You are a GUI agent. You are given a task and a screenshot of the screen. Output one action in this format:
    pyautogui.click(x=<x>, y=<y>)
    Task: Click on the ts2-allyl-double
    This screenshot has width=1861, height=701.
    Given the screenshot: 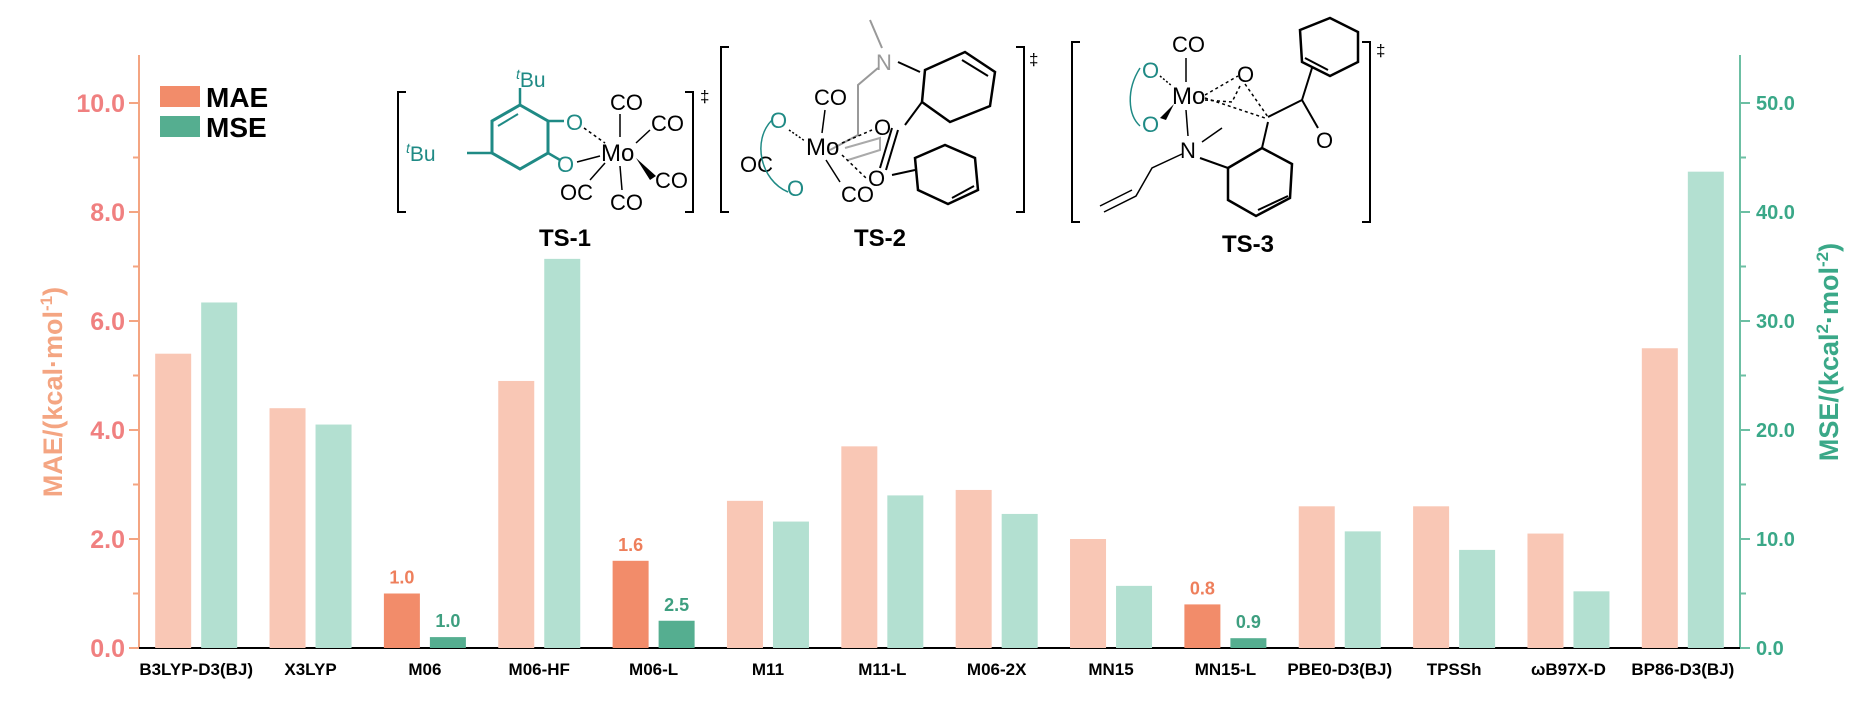 What is the action you would take?
    pyautogui.click(x=862, y=148)
    